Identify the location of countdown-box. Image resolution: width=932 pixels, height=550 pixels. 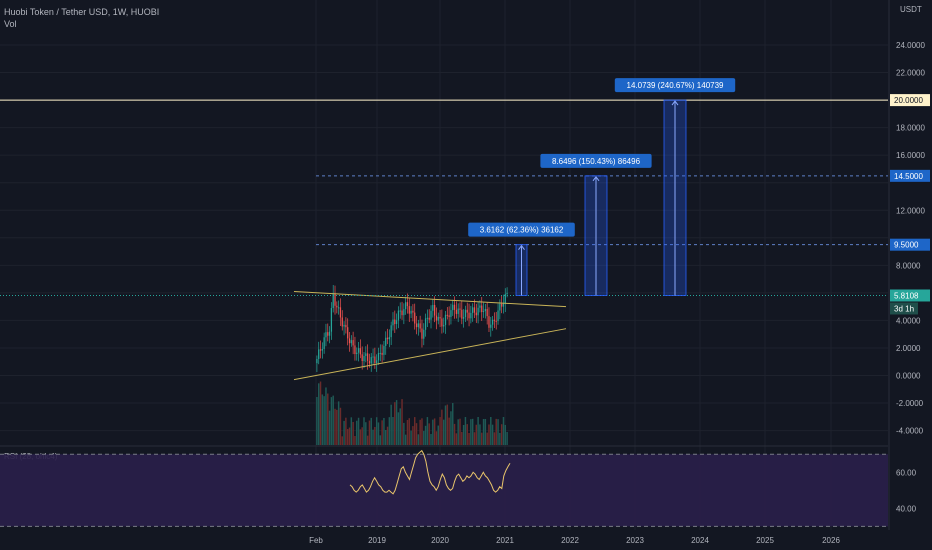
(904, 308).